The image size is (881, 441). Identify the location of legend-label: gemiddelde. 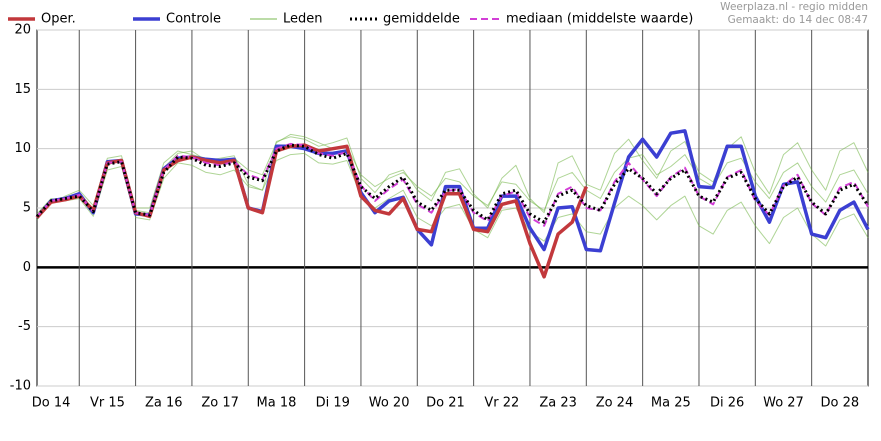
(421, 19).